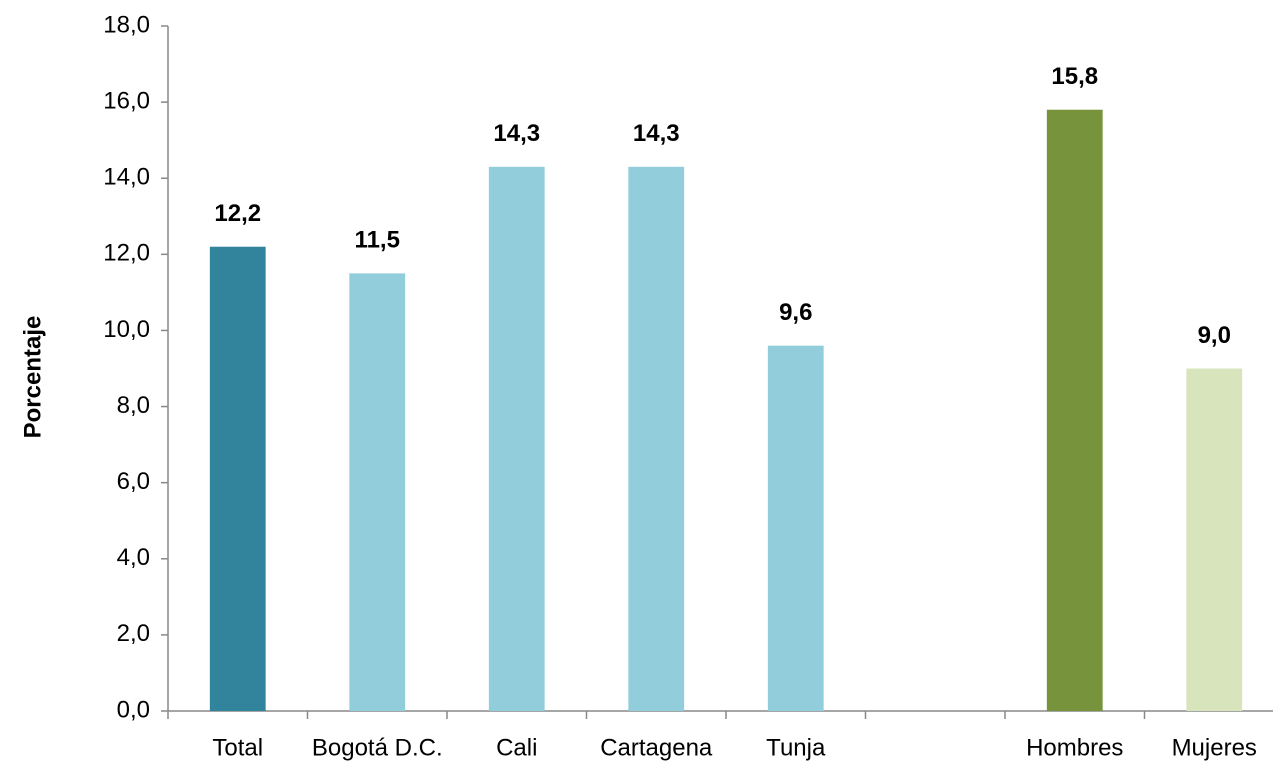  Describe the element at coordinates (133, 405) in the screenshot. I see `y-tick-label: 8,0` at that location.